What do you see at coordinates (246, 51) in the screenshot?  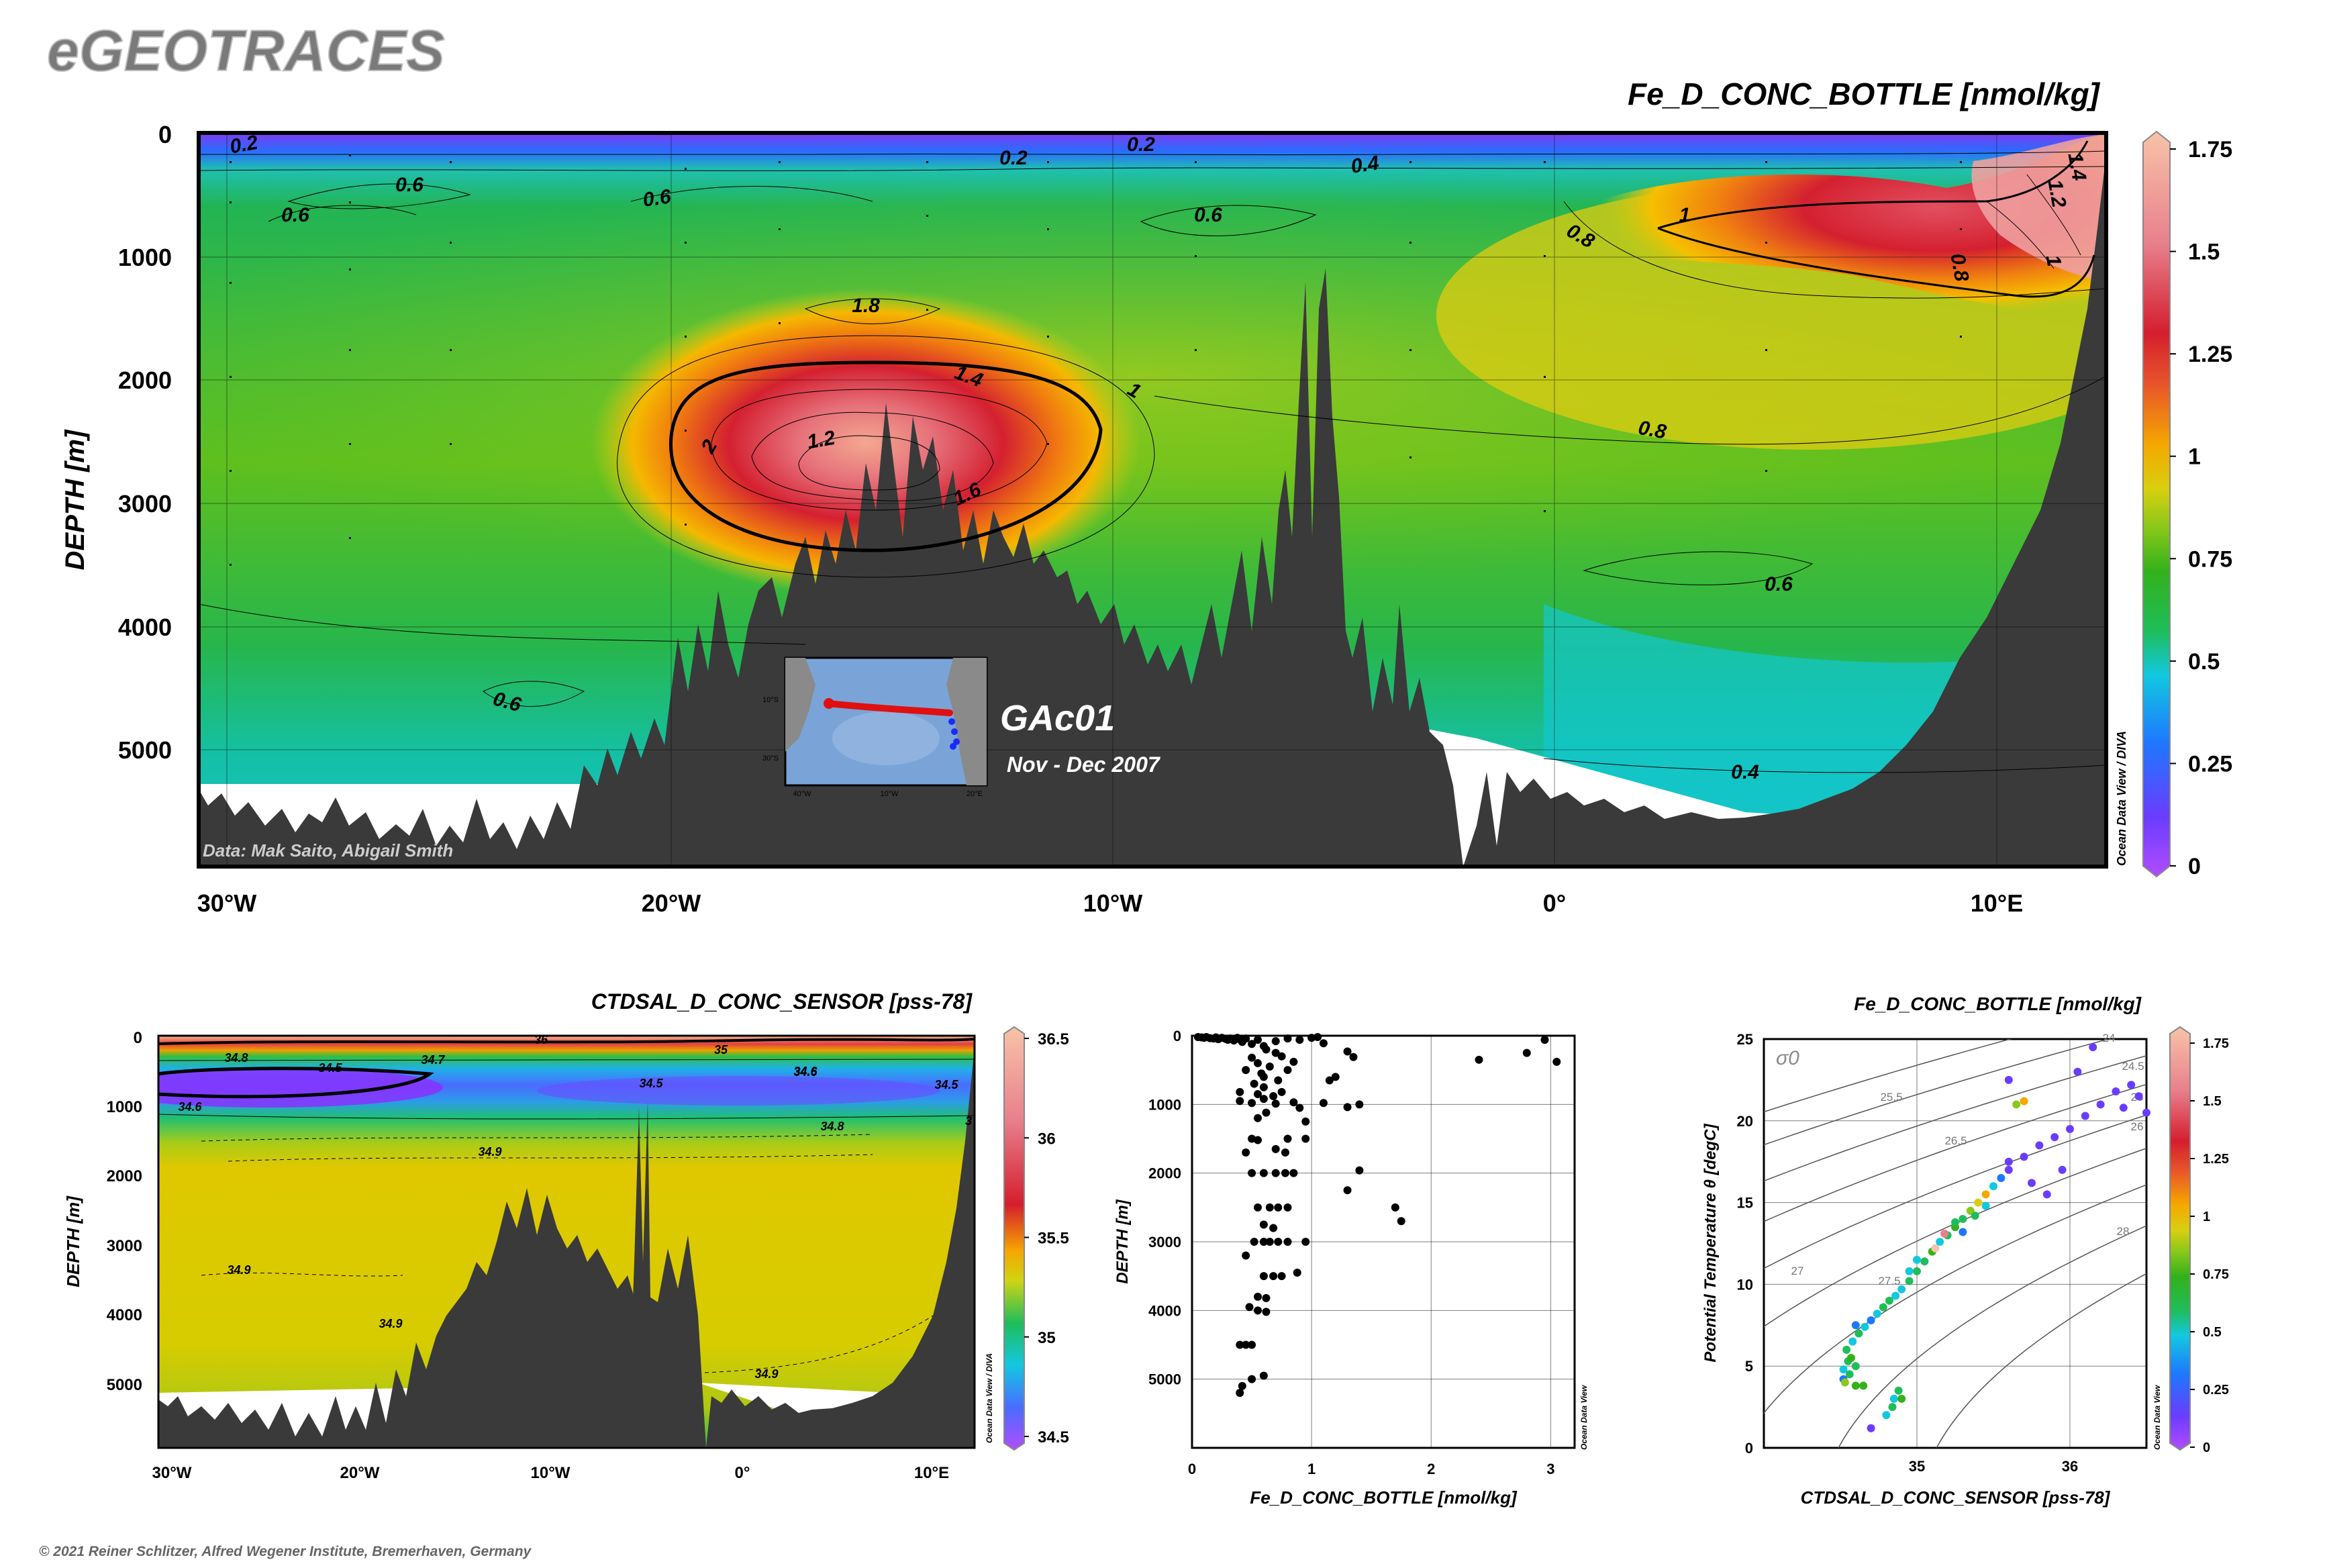 I see `logo: eGEOTRACES` at bounding box center [246, 51].